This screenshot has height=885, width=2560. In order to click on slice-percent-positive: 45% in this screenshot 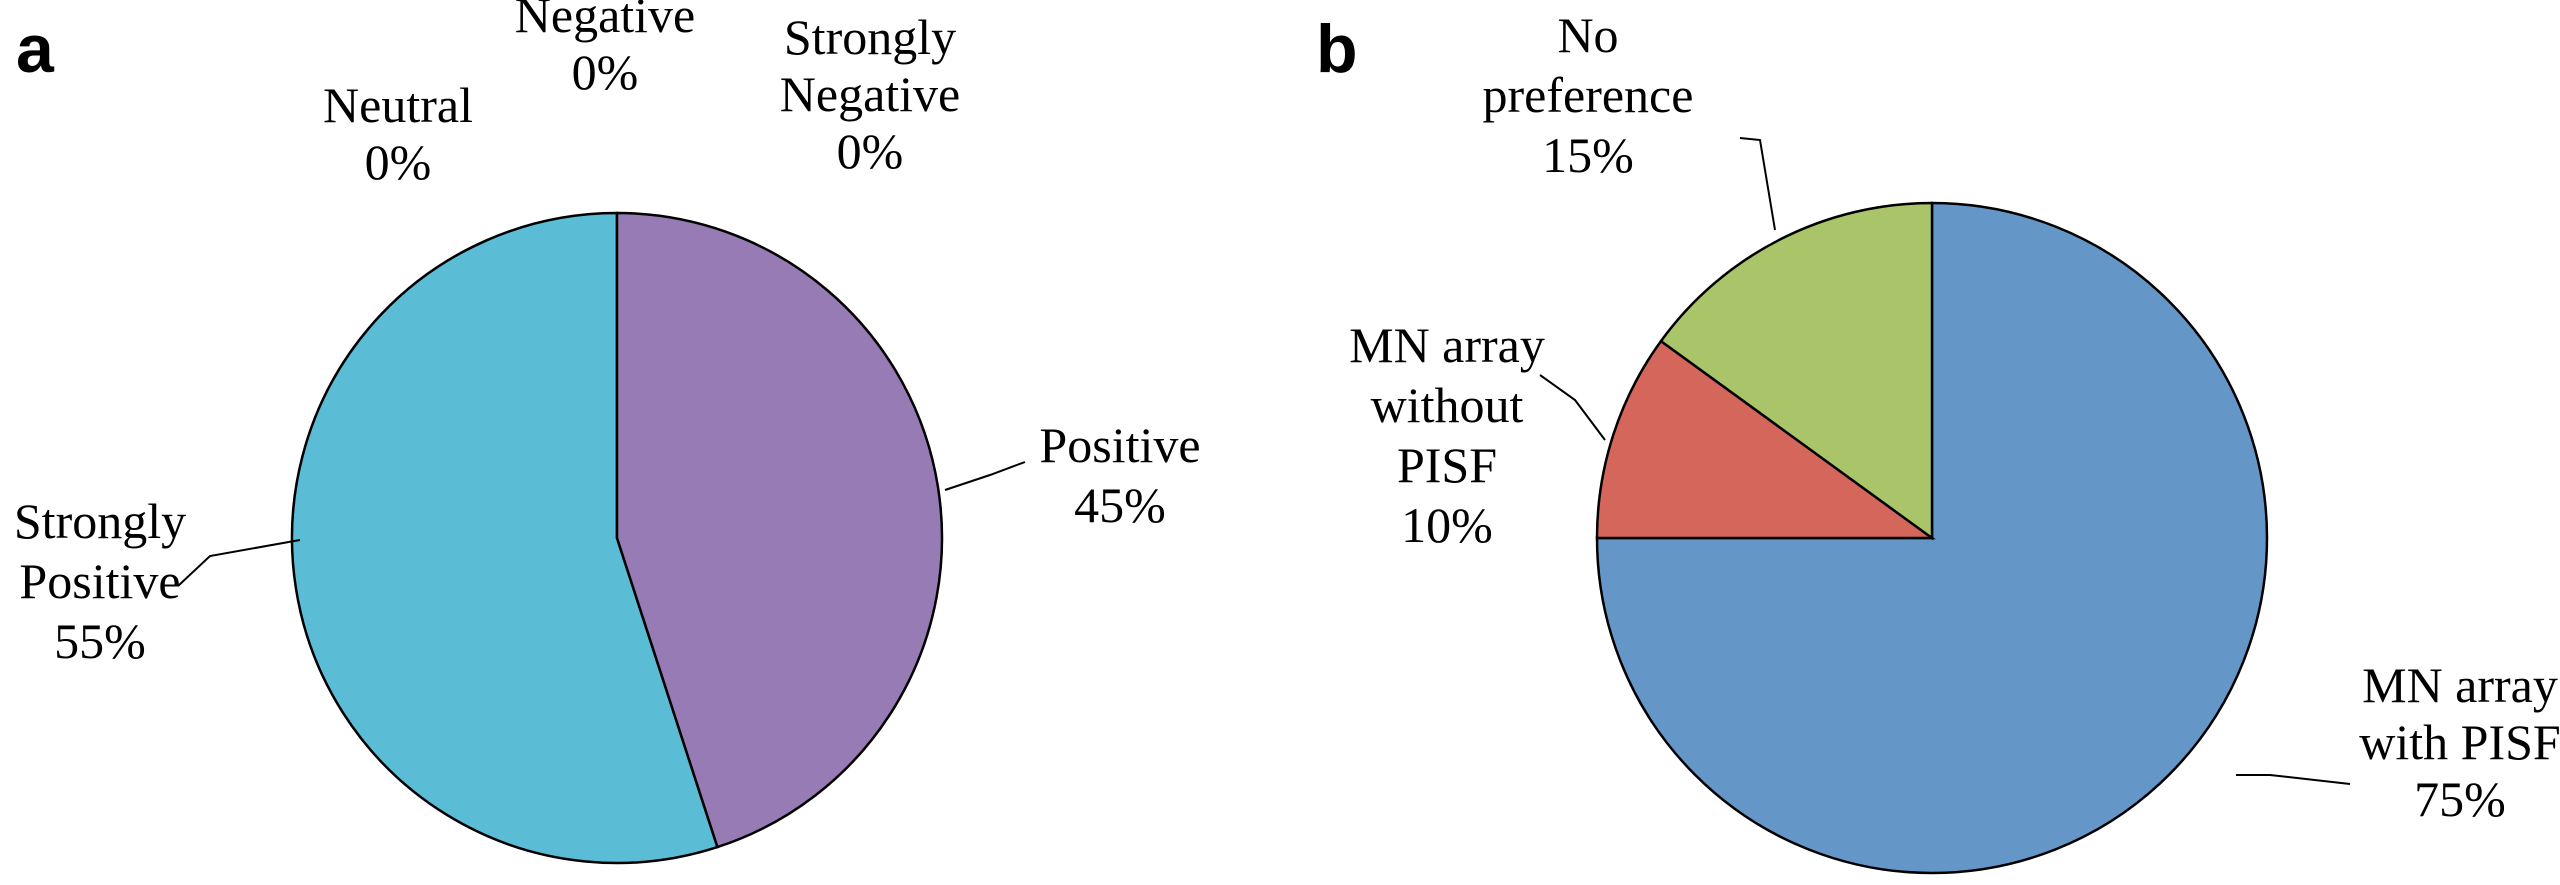, I will do `click(1120, 505)`.